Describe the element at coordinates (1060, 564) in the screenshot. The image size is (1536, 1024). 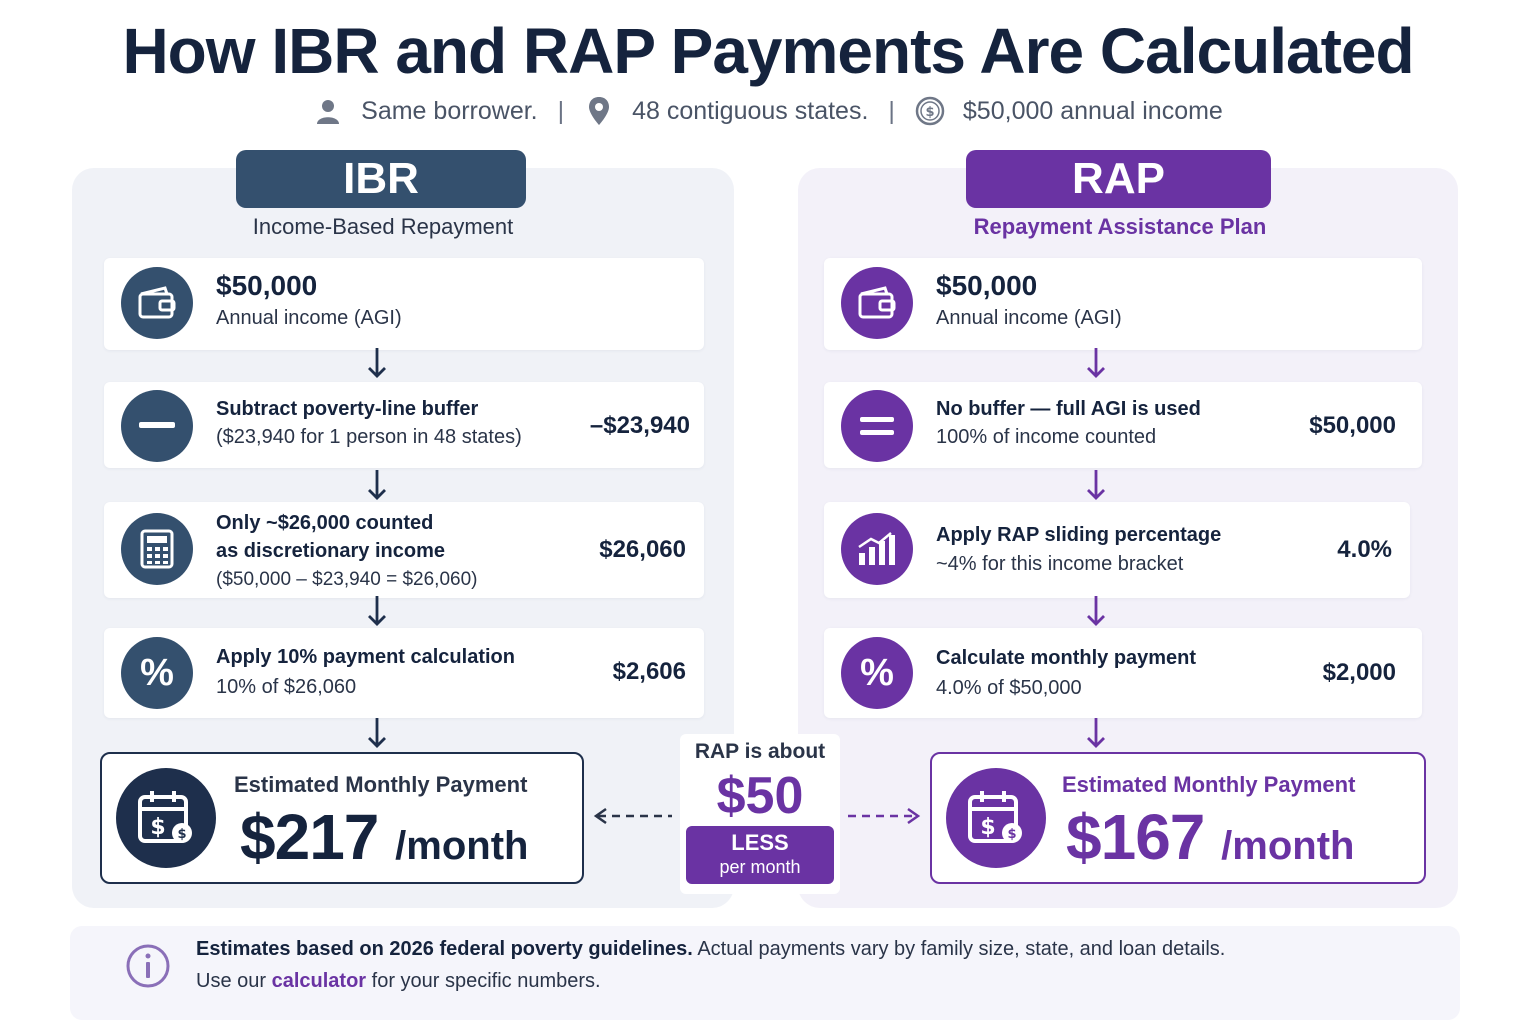
I see `rap-sliding-desc: ~4% for this income bracket` at that location.